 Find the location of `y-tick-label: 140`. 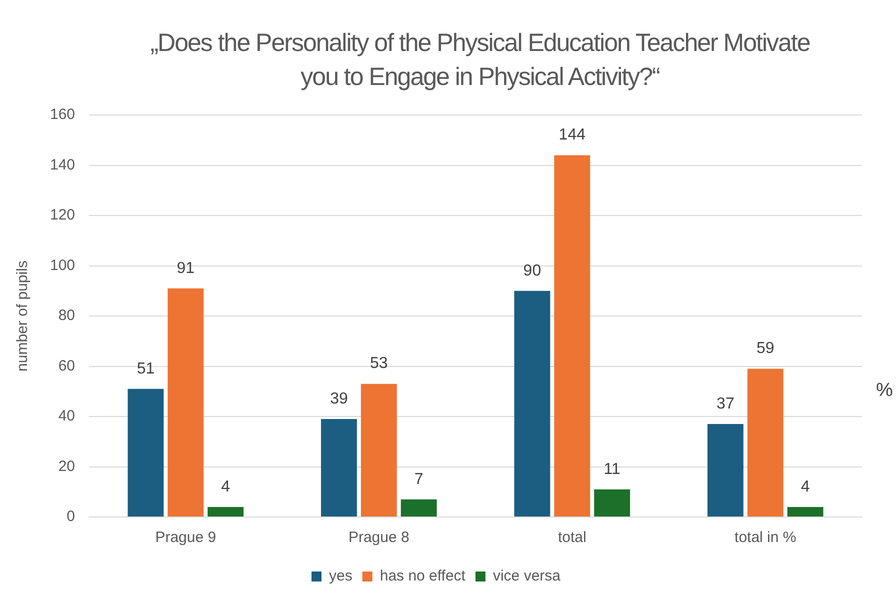

y-tick-label: 140 is located at coordinates (63, 165).